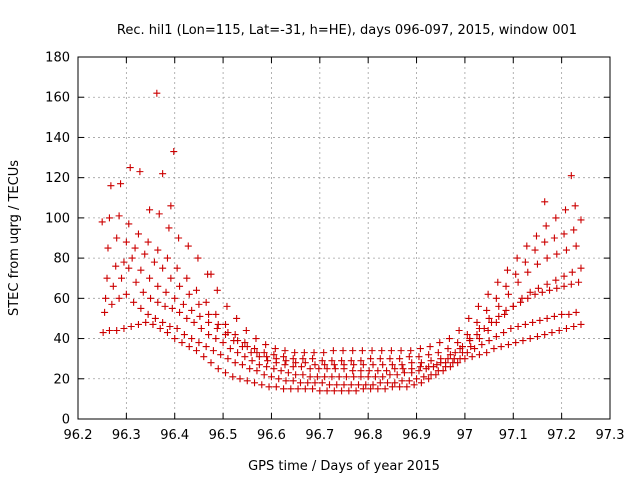 Image resolution: width=640 pixels, height=480 pixels. What do you see at coordinates (61, 379) in the screenshot?
I see `y-tick-label: 20` at bounding box center [61, 379].